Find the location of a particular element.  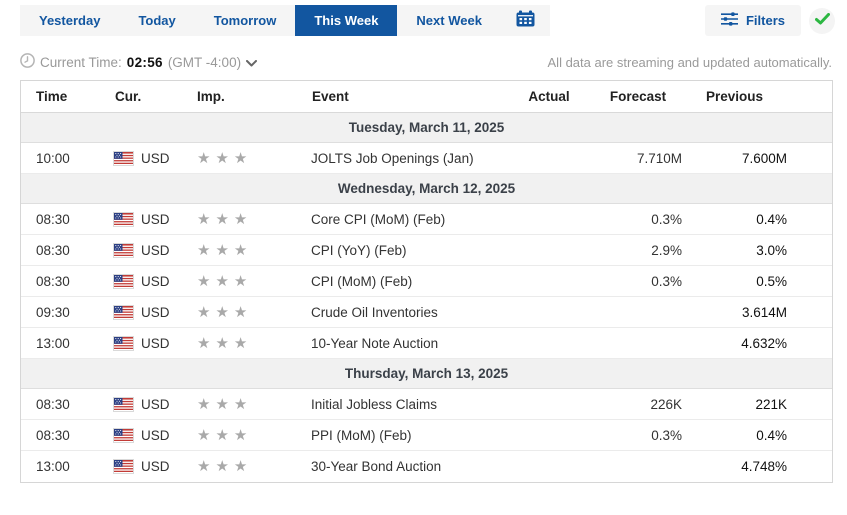

col-header-importance: Imp. is located at coordinates (211, 96).